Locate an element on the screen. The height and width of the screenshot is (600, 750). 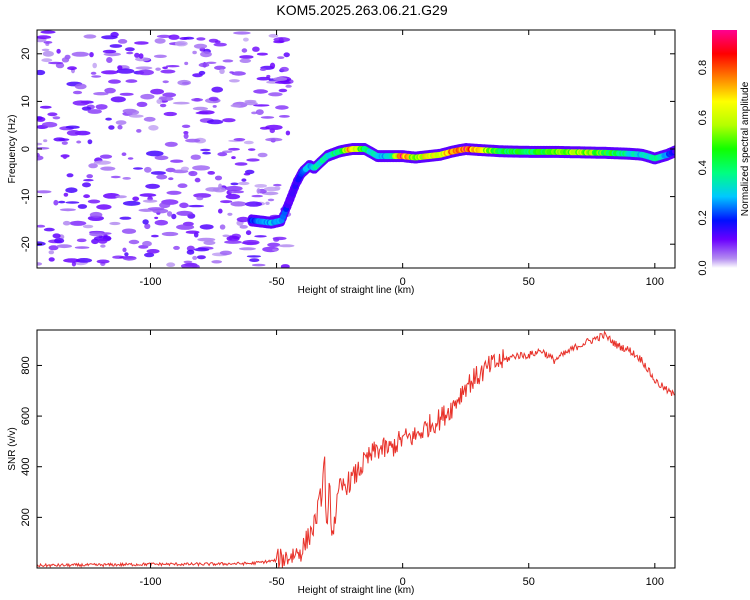
x-tick-label: -100 is located at coordinates (150, 582).